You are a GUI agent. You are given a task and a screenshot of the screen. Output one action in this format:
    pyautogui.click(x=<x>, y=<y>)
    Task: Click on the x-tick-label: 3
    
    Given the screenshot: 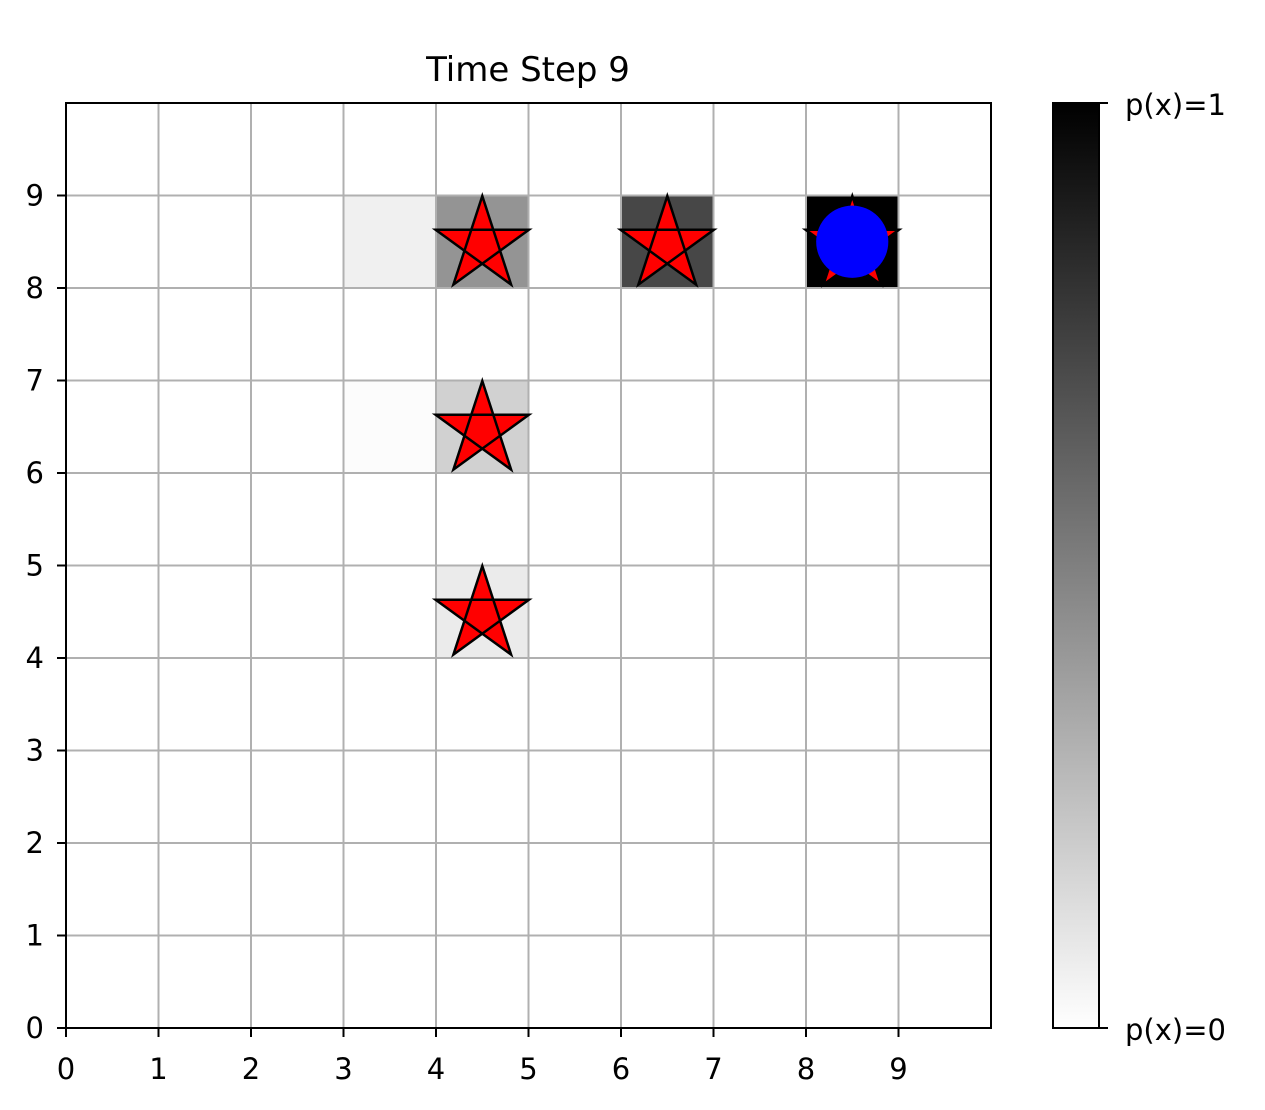 What is the action you would take?
    pyautogui.click(x=343, y=1069)
    